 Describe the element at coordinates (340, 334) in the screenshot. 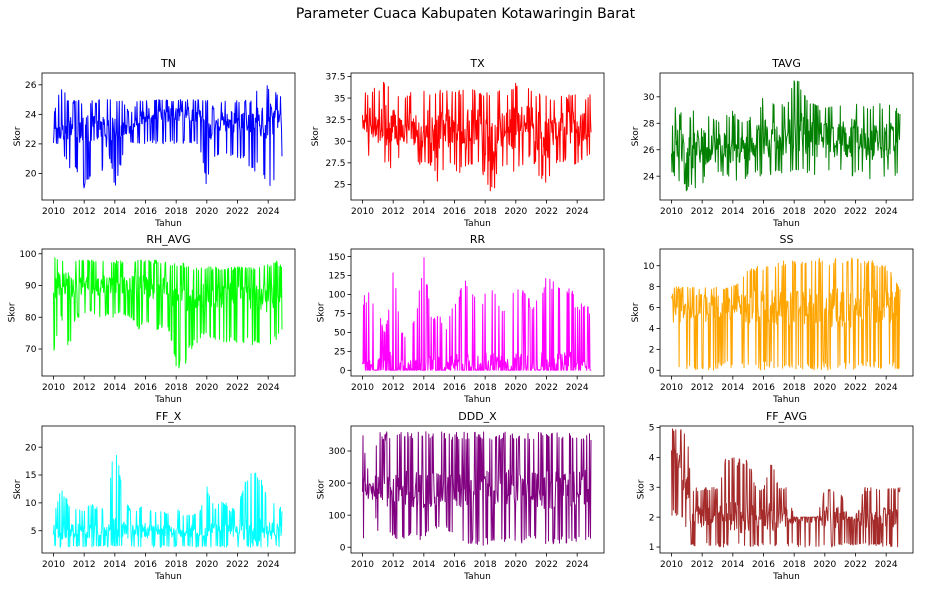

I see `y-tick-label: 50` at that location.